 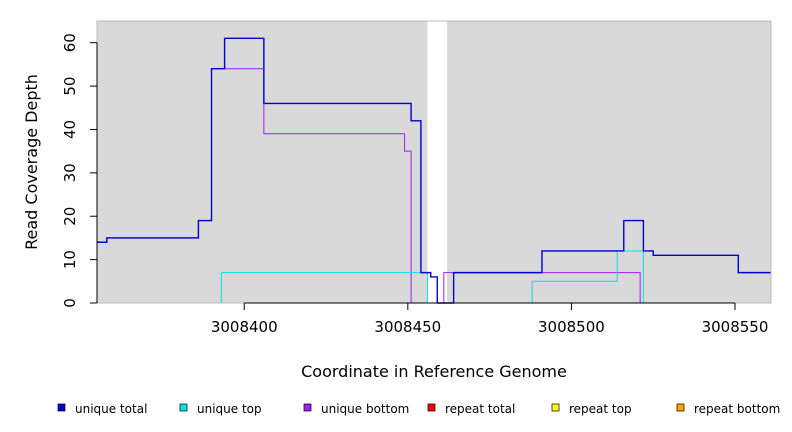 What do you see at coordinates (480, 409) in the screenshot?
I see `legend-label: repeat total` at bounding box center [480, 409].